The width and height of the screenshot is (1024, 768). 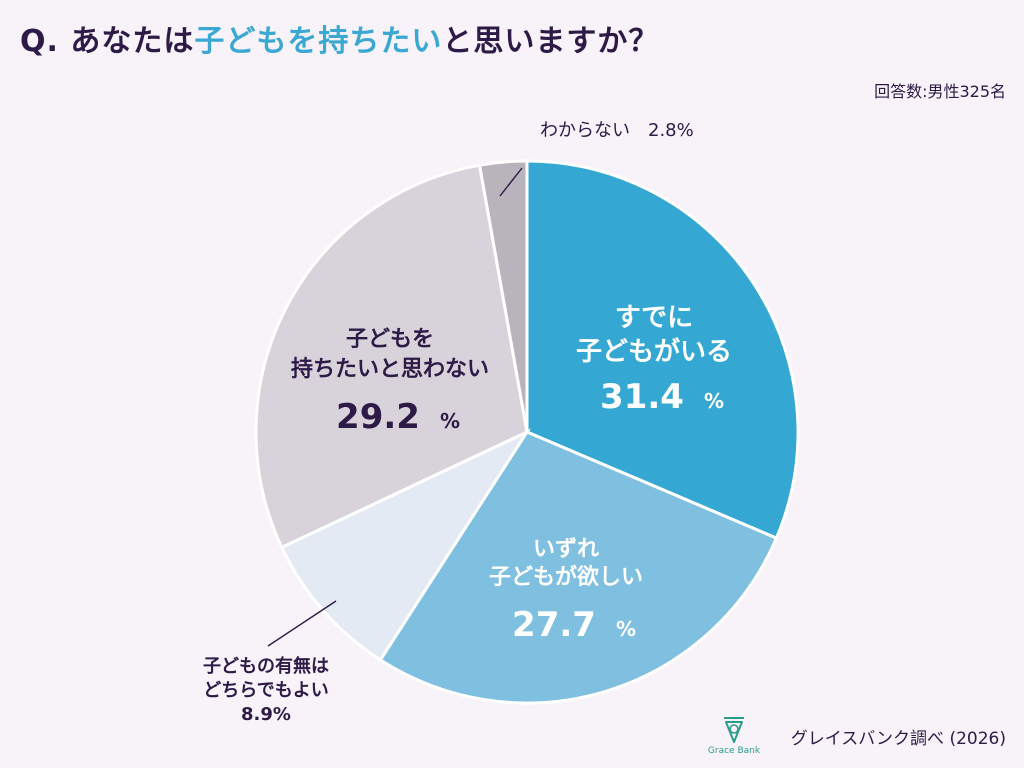 What do you see at coordinates (390, 339) in the screenshot?
I see `slice-label: 子どもを` at bounding box center [390, 339].